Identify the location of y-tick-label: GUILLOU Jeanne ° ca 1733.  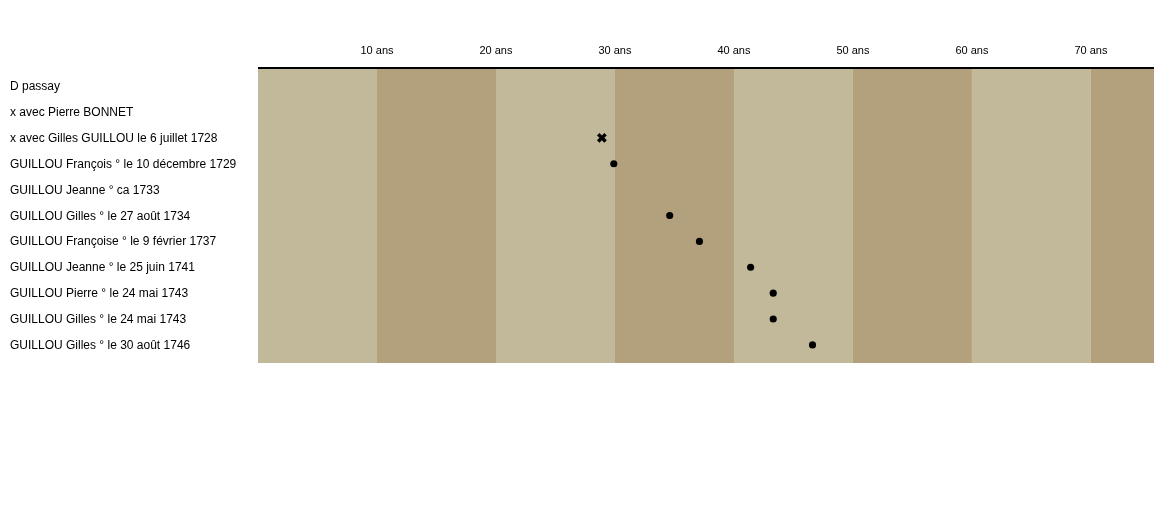
(85, 189).